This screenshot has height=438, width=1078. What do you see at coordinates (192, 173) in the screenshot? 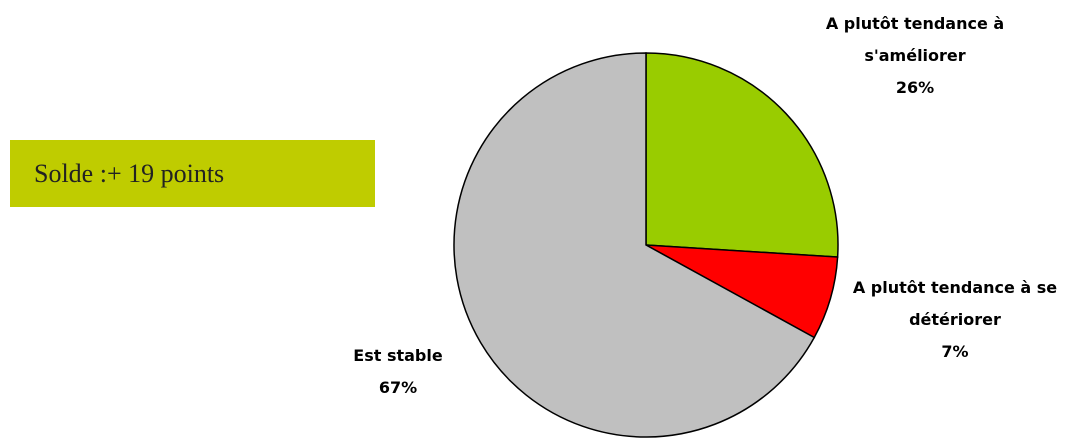
I see `annotation: Solde :+ 19 points` at bounding box center [192, 173].